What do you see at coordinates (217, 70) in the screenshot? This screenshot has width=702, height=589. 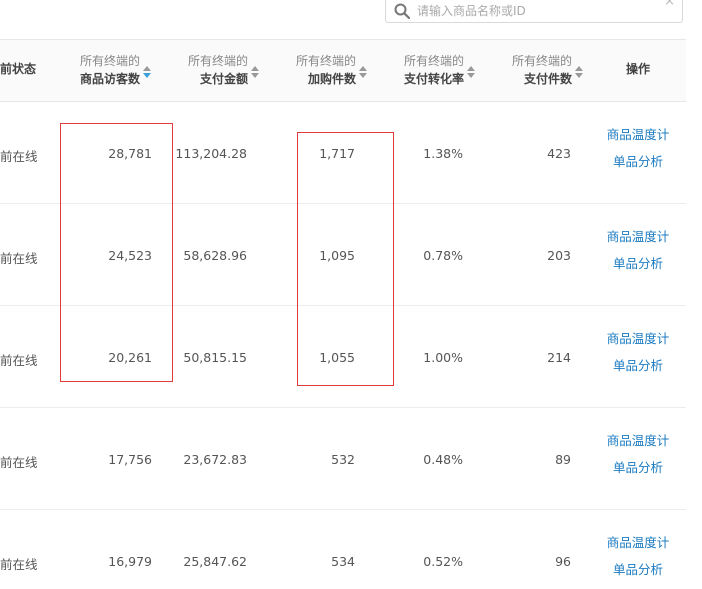 I see `header-amount: 所有终端的 支付金额` at bounding box center [217, 70].